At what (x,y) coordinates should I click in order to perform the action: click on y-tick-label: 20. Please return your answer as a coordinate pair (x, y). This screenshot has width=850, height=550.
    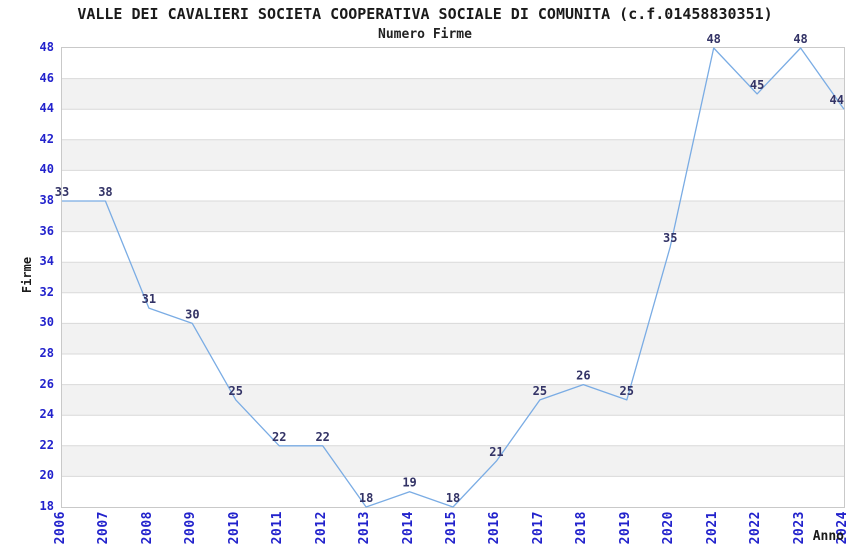
    Looking at the image, I should click on (46, 475).